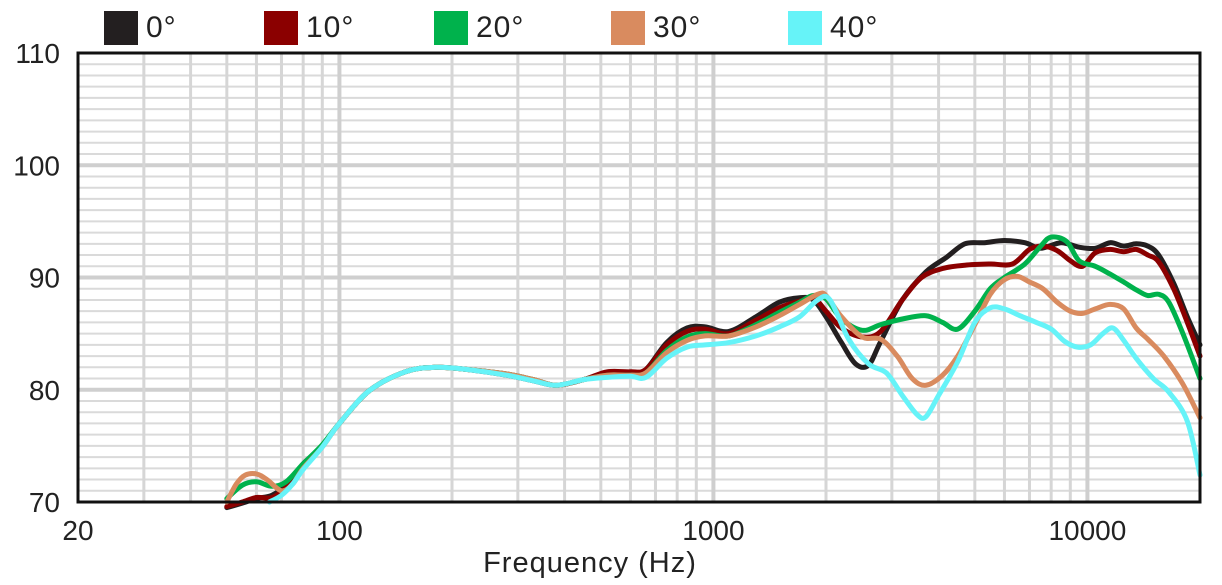 The height and width of the screenshot is (585, 1222). Describe the element at coordinates (140, 28) in the screenshot. I see `legend-item-0deg: 0°` at that location.